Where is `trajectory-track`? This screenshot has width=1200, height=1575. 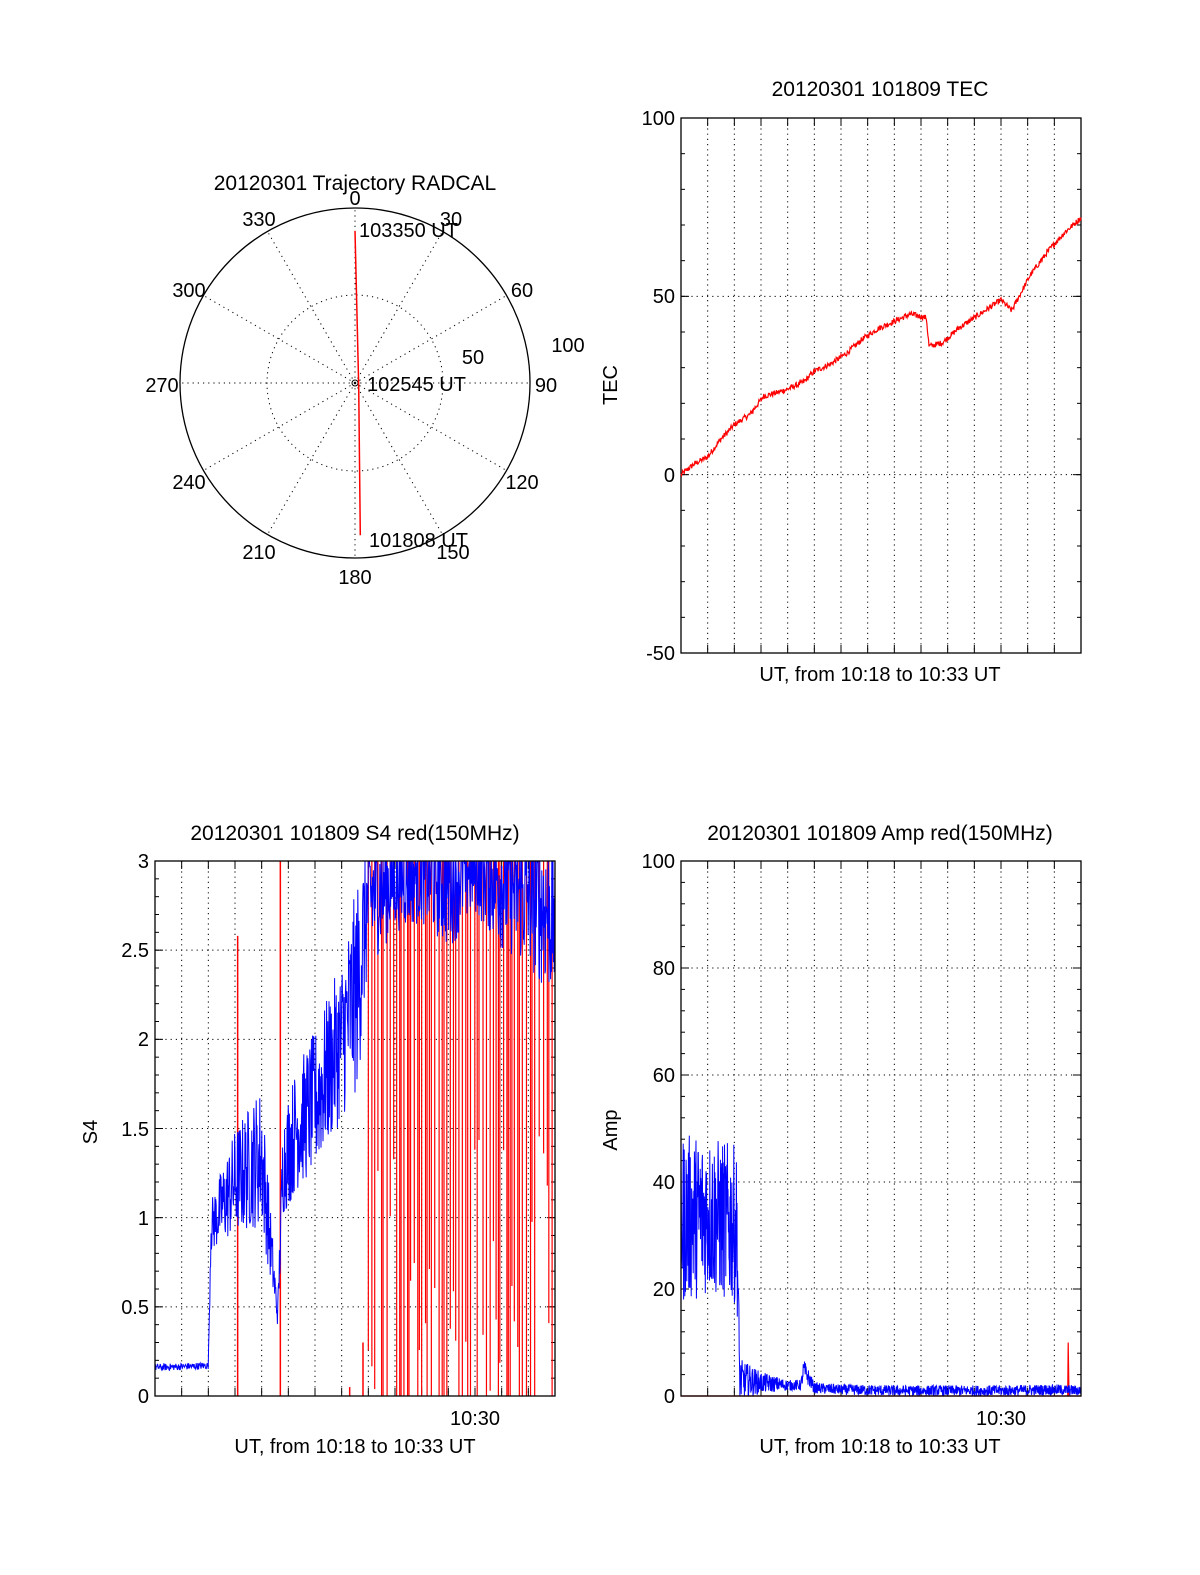 trajectory-track is located at coordinates (358, 383).